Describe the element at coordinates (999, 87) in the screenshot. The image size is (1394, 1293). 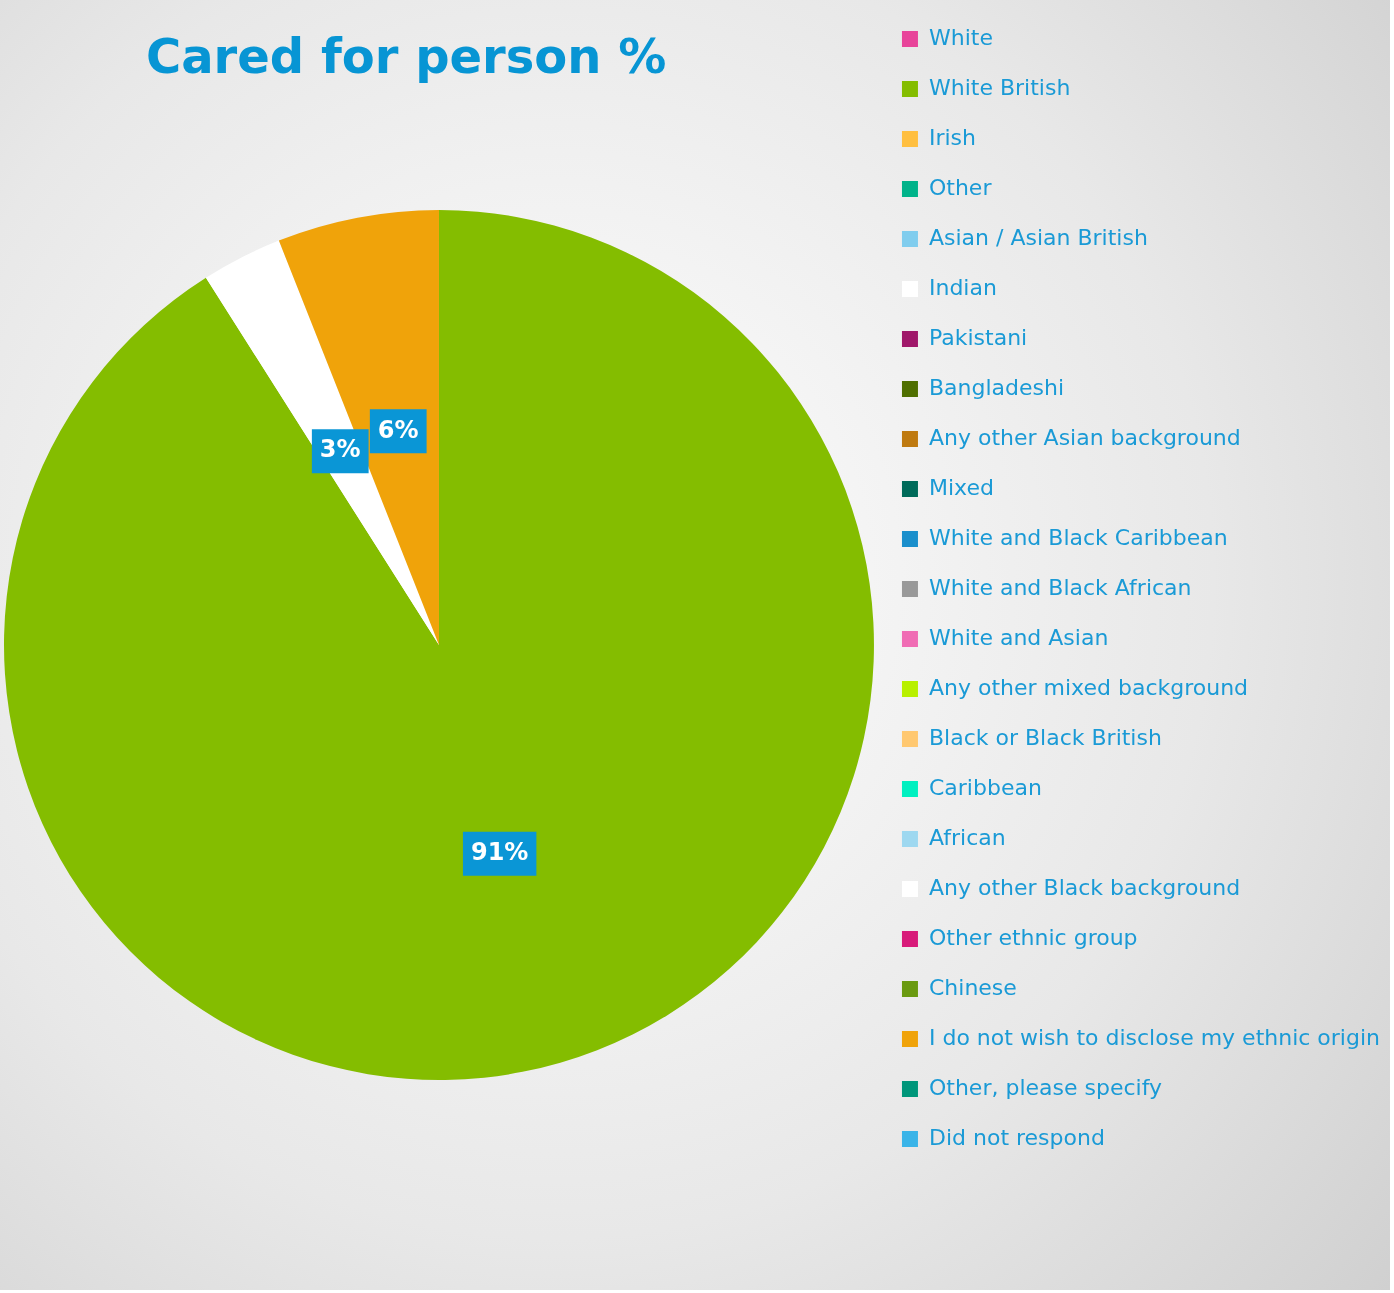
I see `legend-label: White British` at that location.